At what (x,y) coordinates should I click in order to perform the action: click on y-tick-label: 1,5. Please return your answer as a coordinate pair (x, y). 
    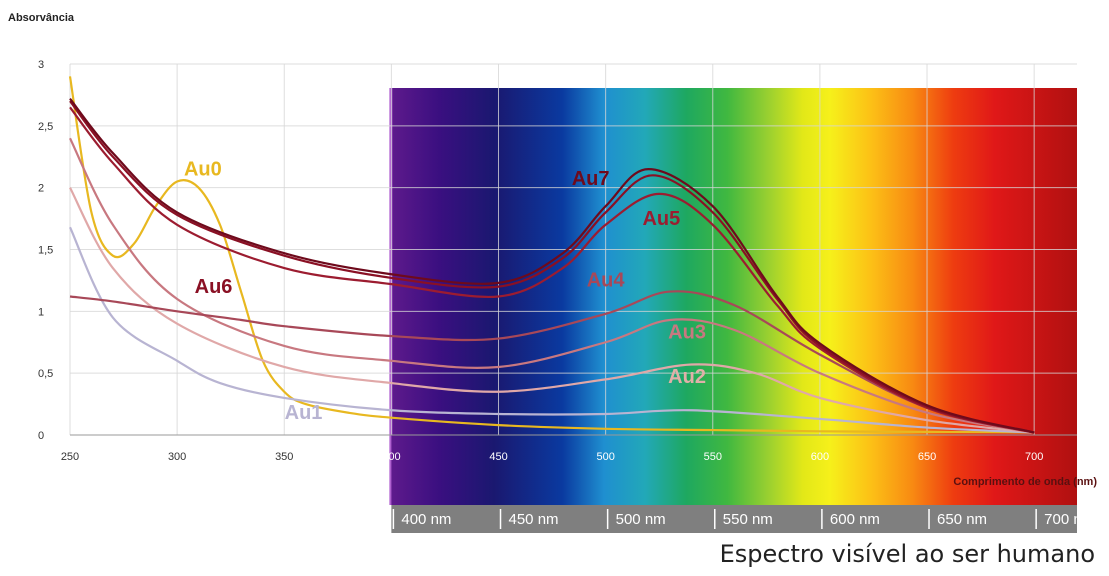
    Looking at the image, I should click on (45, 251).